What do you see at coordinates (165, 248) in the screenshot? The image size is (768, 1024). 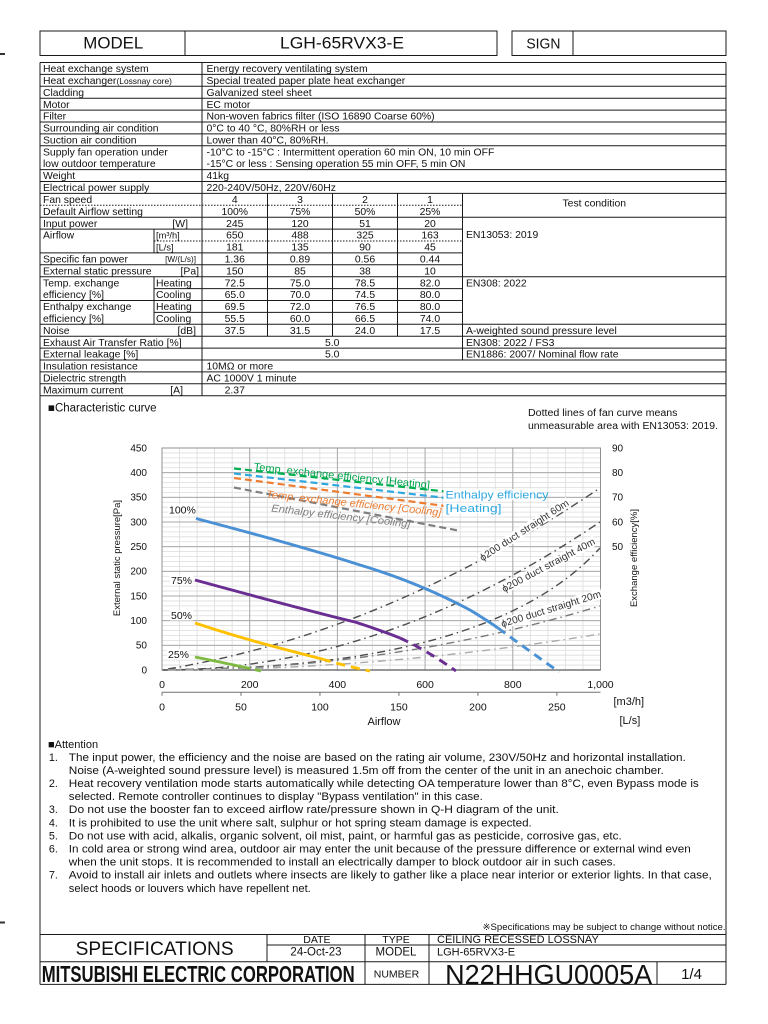 I see `svg-text: [L/s]` at bounding box center [165, 248].